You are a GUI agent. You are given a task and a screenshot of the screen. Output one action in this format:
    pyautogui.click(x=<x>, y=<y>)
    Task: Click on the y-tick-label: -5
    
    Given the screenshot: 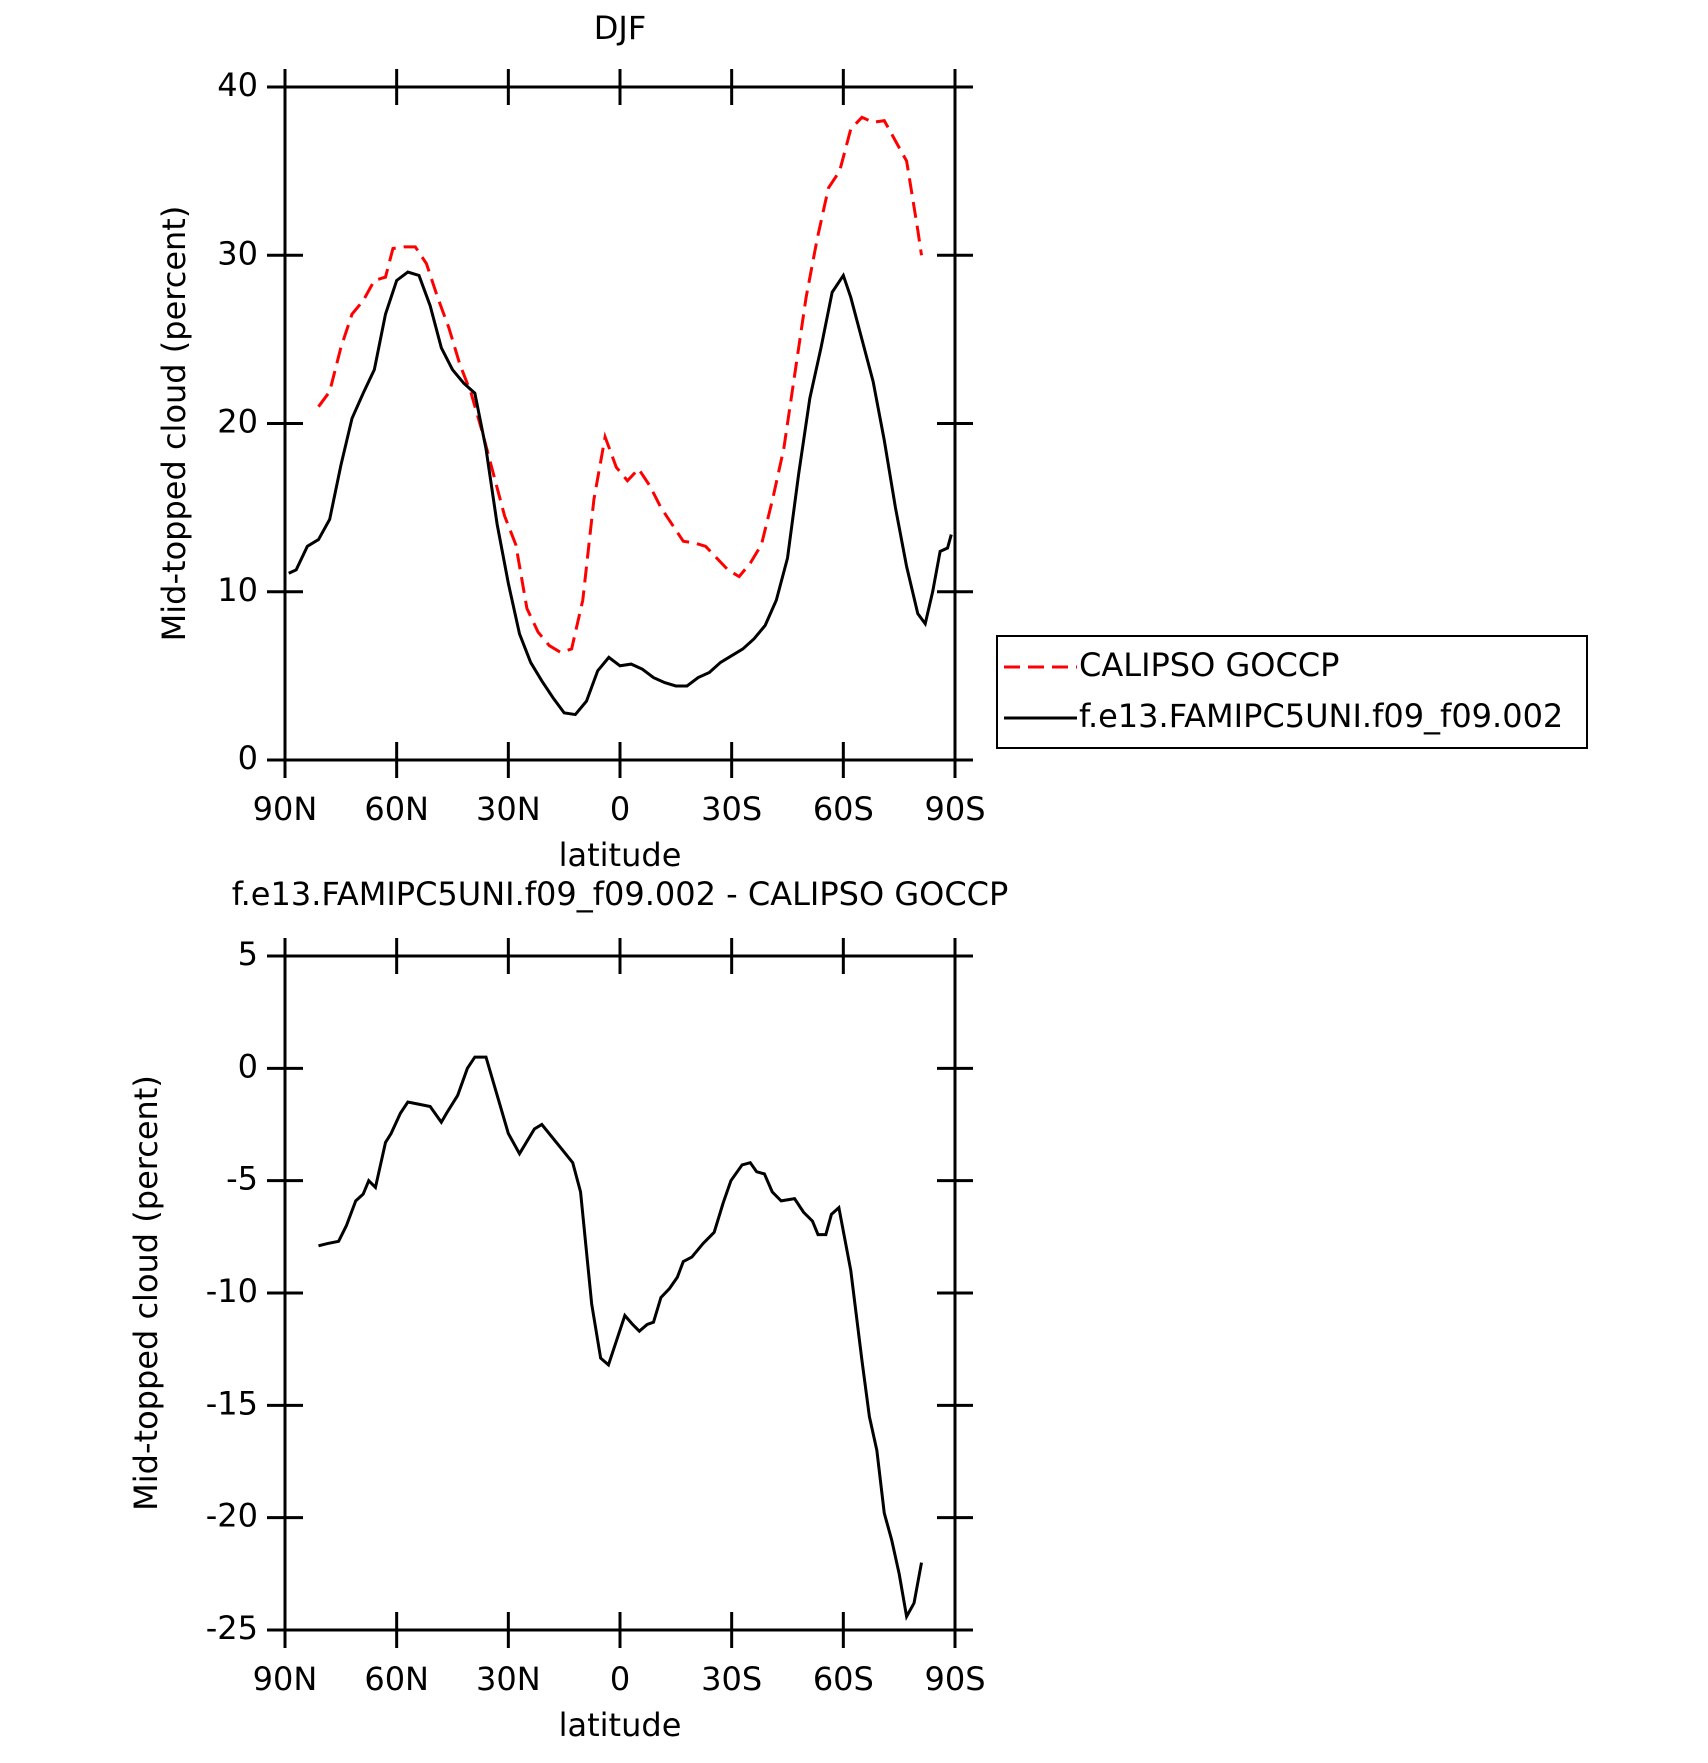 What is the action you would take?
    pyautogui.click(x=242, y=1179)
    